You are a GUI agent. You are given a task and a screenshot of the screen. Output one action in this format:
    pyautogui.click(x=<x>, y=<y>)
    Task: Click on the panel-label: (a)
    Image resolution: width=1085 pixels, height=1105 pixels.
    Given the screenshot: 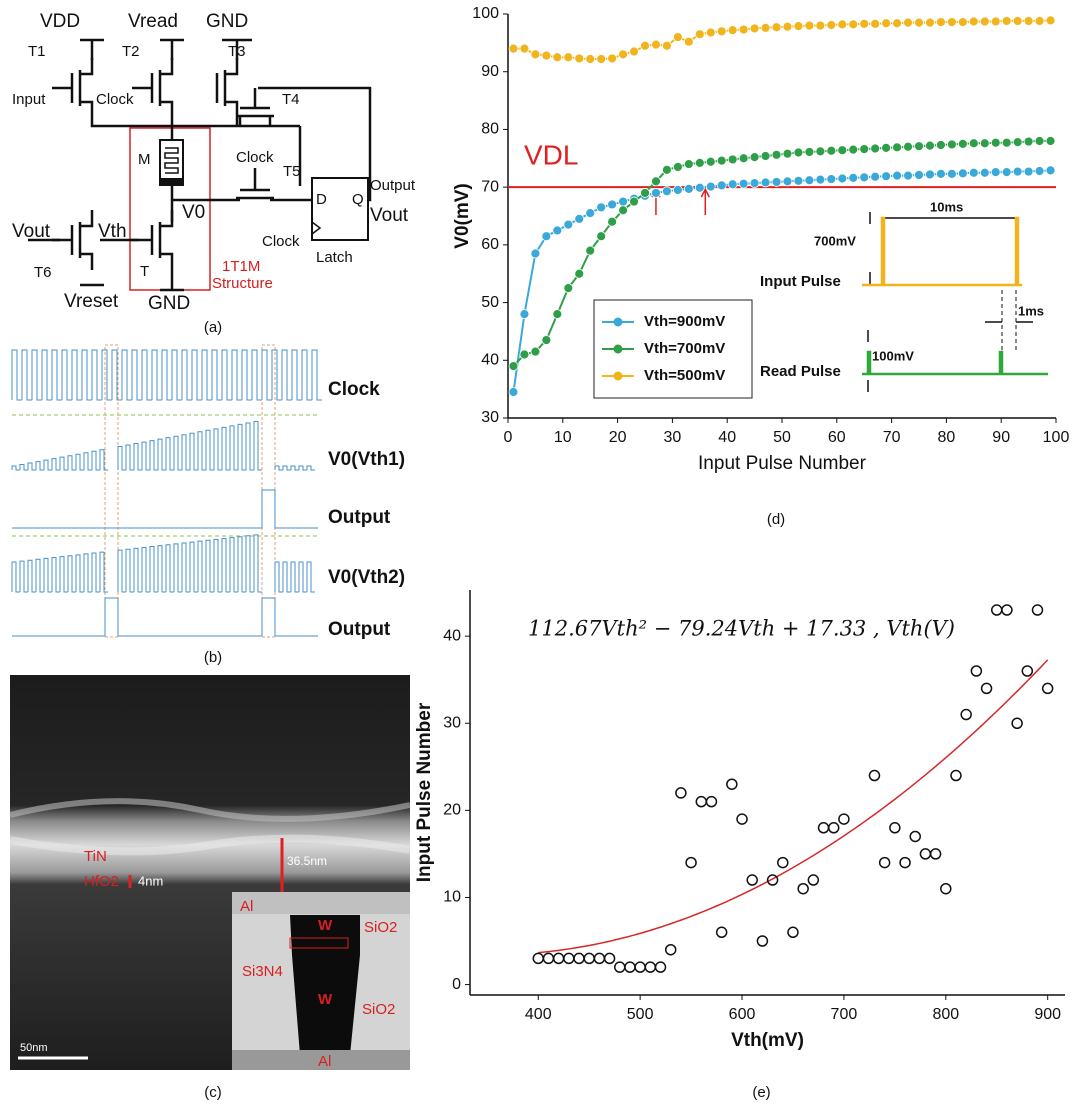 What is the action you would take?
    pyautogui.click(x=213, y=327)
    